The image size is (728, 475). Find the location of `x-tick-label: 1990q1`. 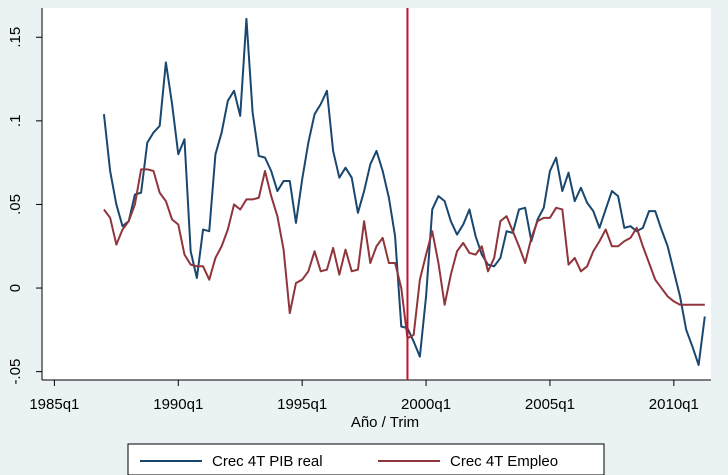

x-tick-label: 1990q1 is located at coordinates (178, 404).